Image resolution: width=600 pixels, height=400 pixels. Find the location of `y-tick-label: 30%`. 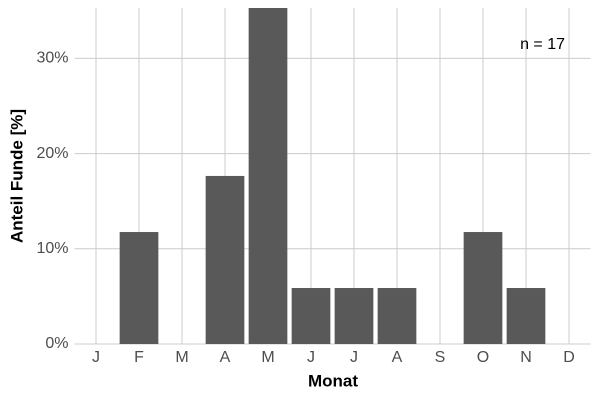

y-tick-label: 30% is located at coordinates (52, 58).